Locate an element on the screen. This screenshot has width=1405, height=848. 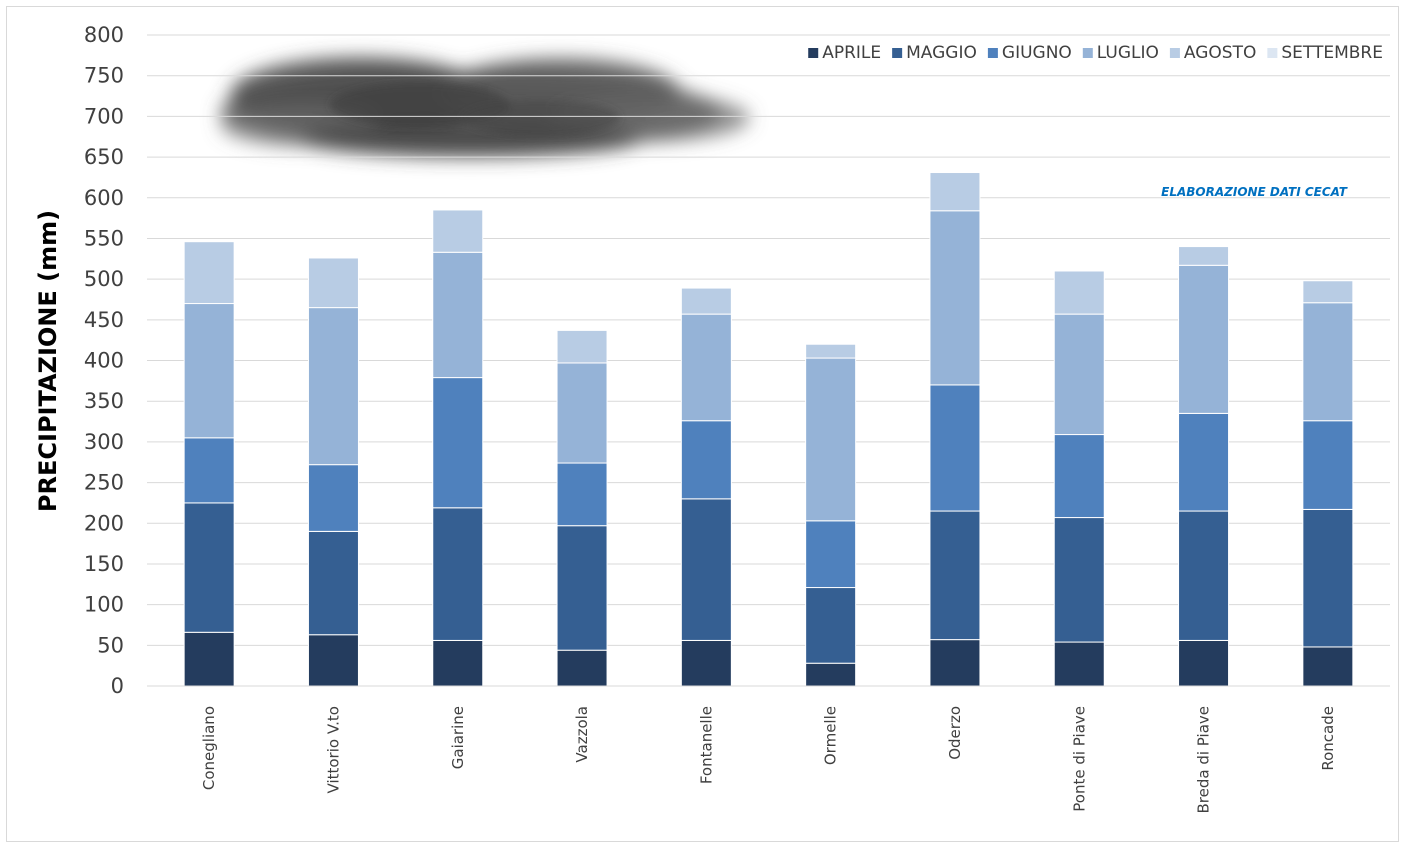
y-tick-label: 100 is located at coordinates (104, 605).